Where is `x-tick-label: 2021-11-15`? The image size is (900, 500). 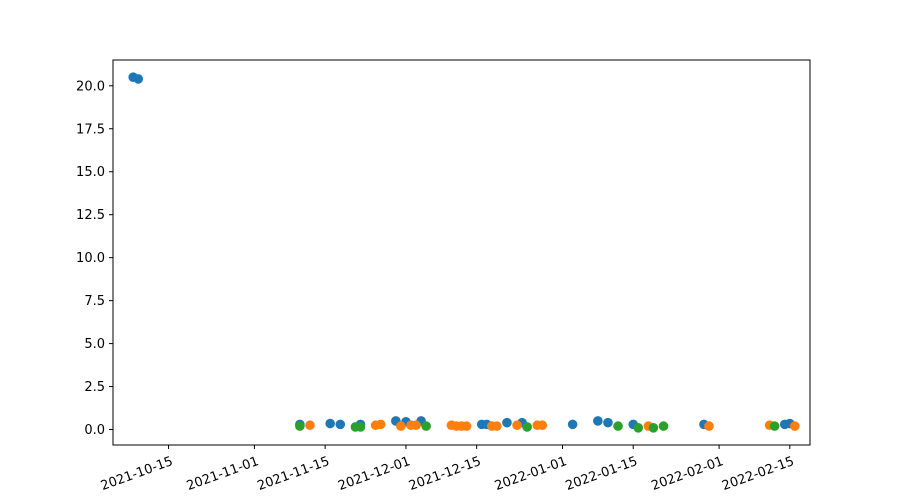 x-tick-label: 2021-11-15 is located at coordinates (293, 474).